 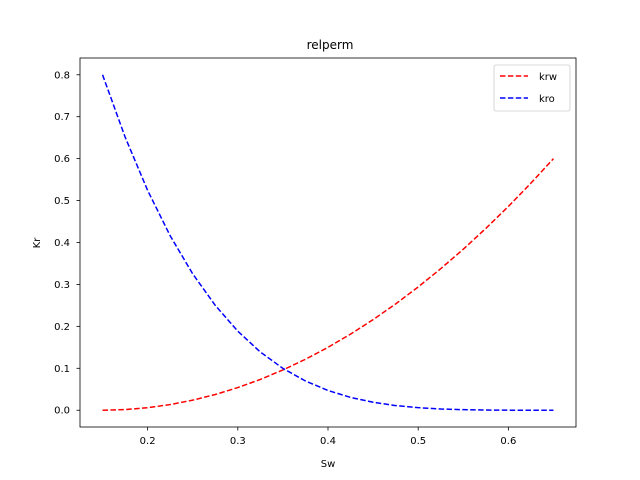 I want to click on x-axis-label: Sw, so click(x=328, y=464).